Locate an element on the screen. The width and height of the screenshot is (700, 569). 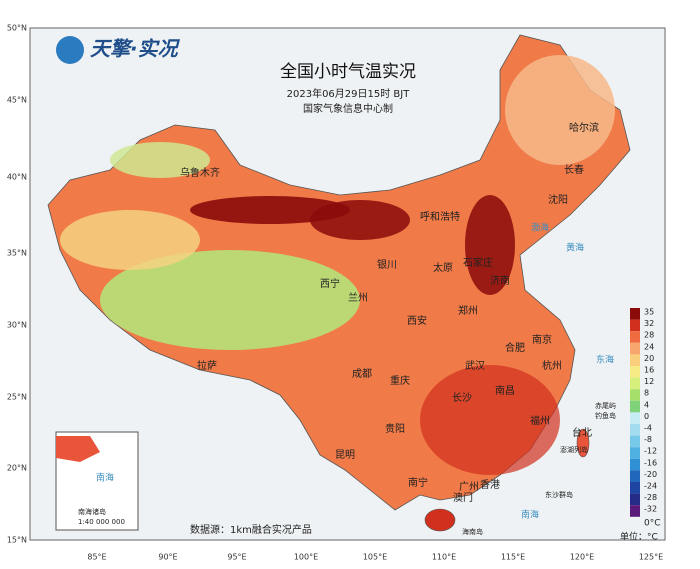
lon-label: 100°E is located at coordinates (306, 557).